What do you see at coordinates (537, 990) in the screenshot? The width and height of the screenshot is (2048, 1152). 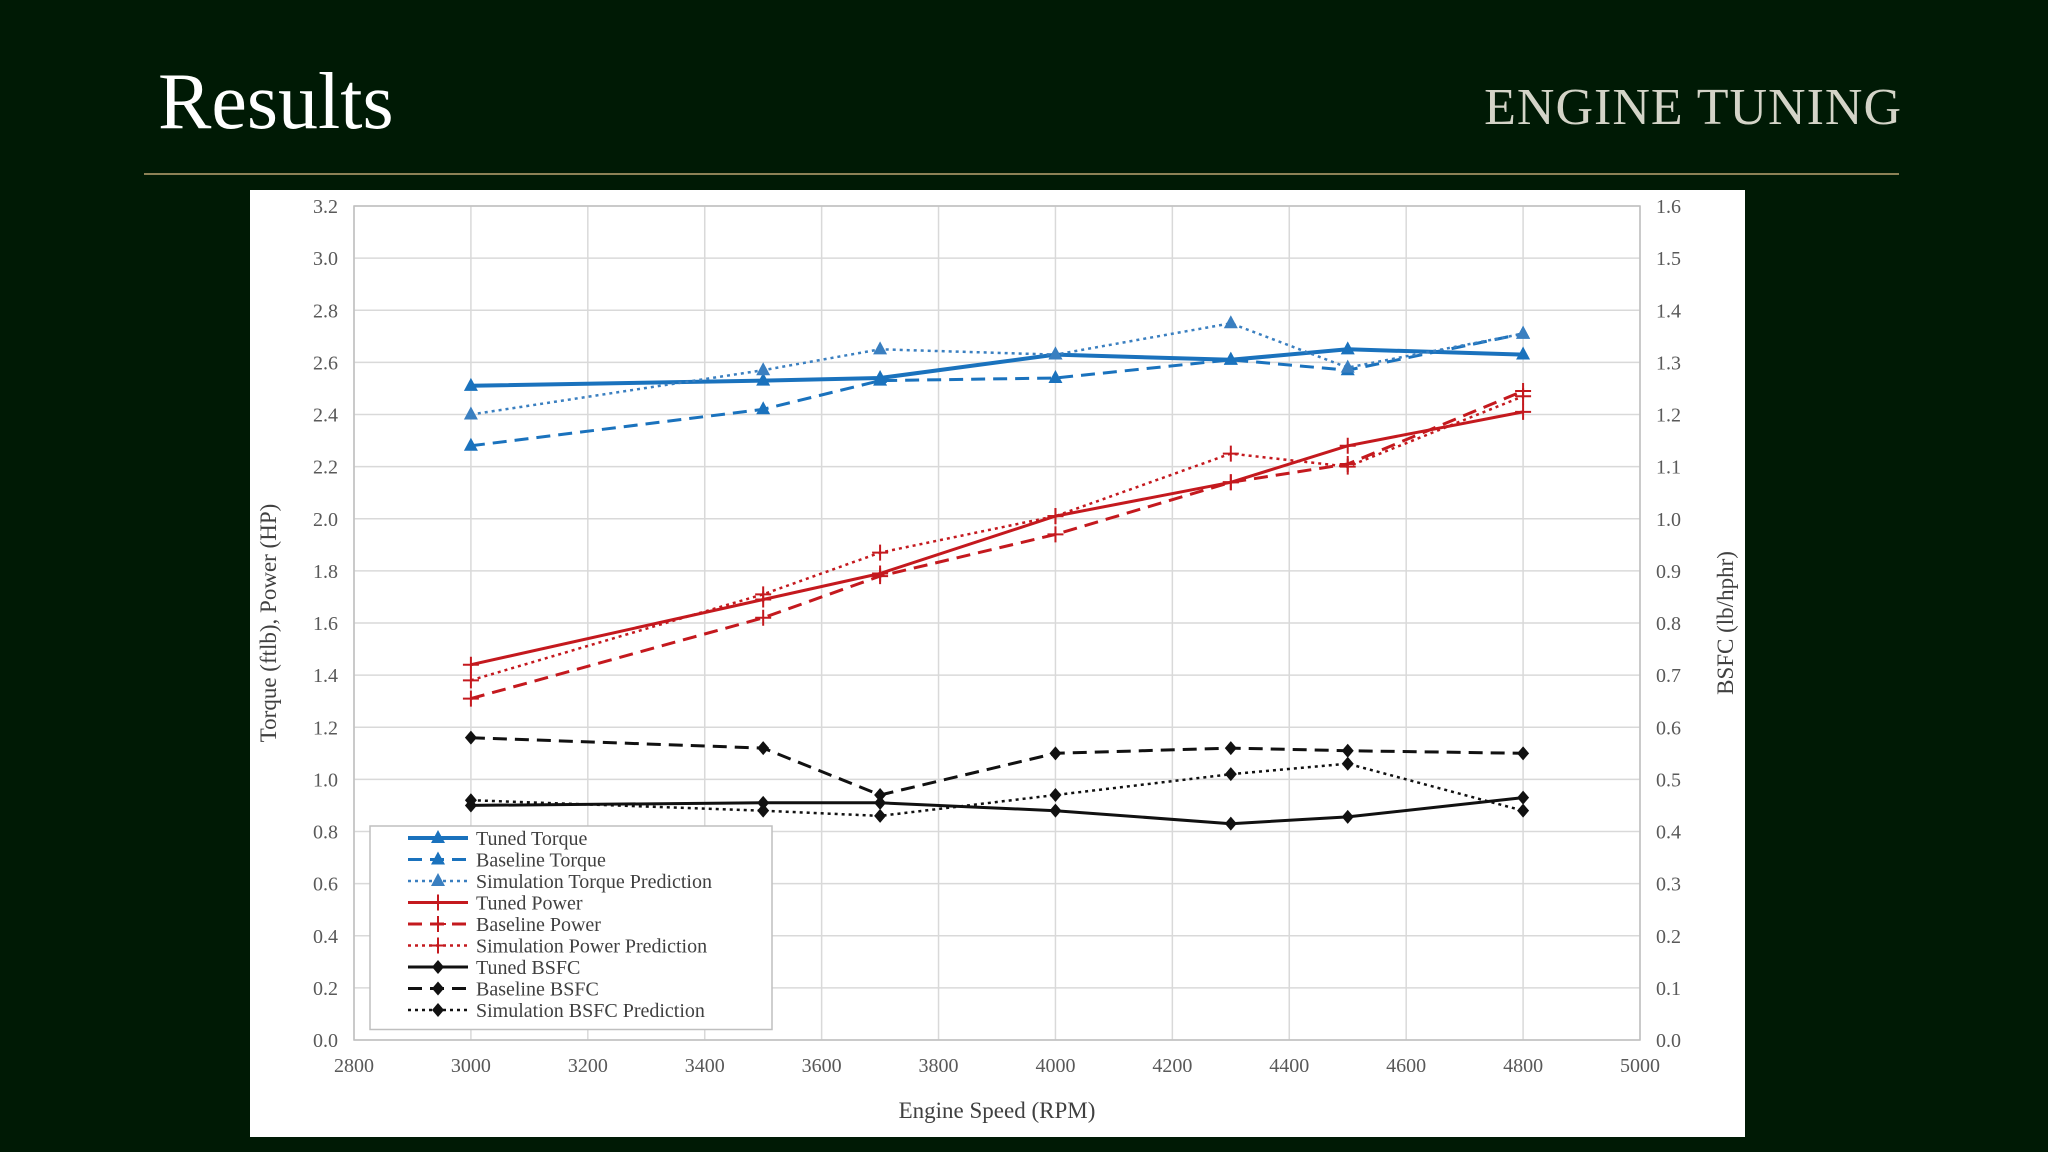 I see `legend-label-baseline-bsfc: Baseline BSFC` at bounding box center [537, 990].